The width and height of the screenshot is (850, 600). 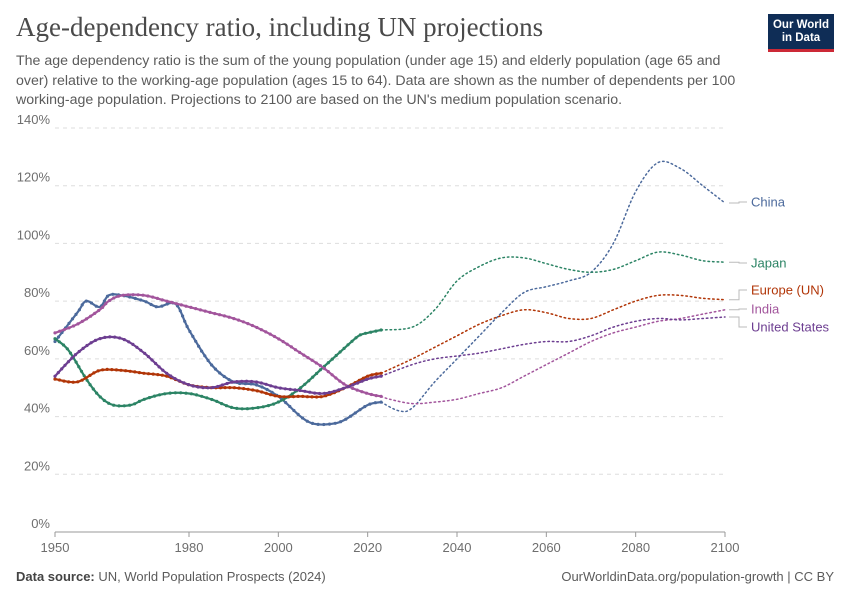 I want to click on owid-logo: Our World in Data, so click(x=801, y=33).